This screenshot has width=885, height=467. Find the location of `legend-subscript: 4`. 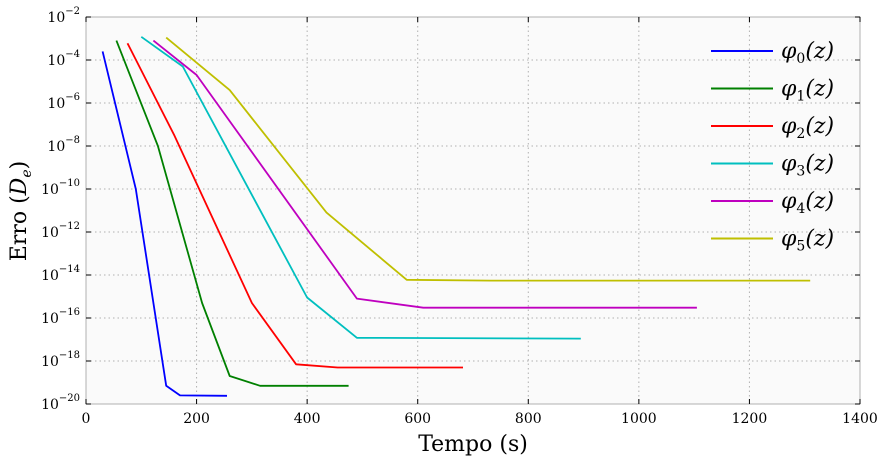

legend-subscript: 4 is located at coordinates (800, 209).